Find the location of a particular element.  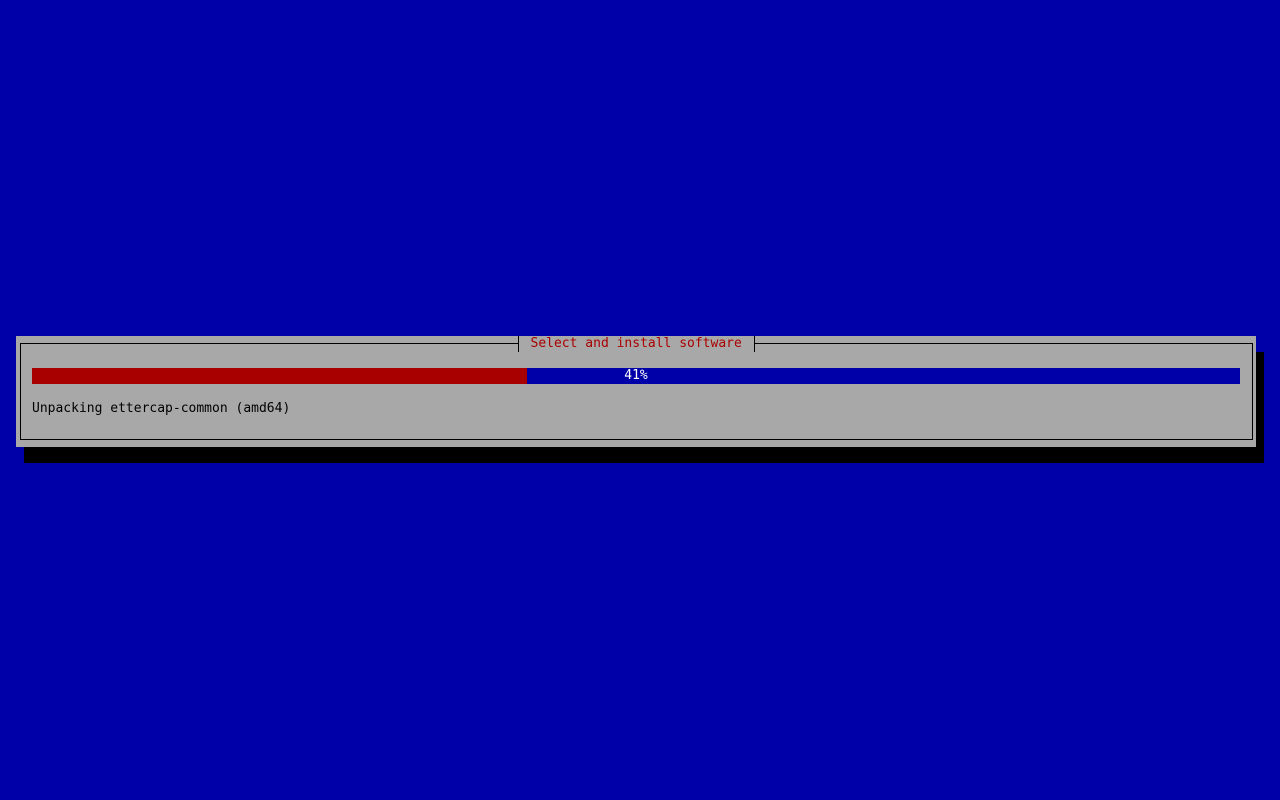

progress-fill is located at coordinates (280, 376).